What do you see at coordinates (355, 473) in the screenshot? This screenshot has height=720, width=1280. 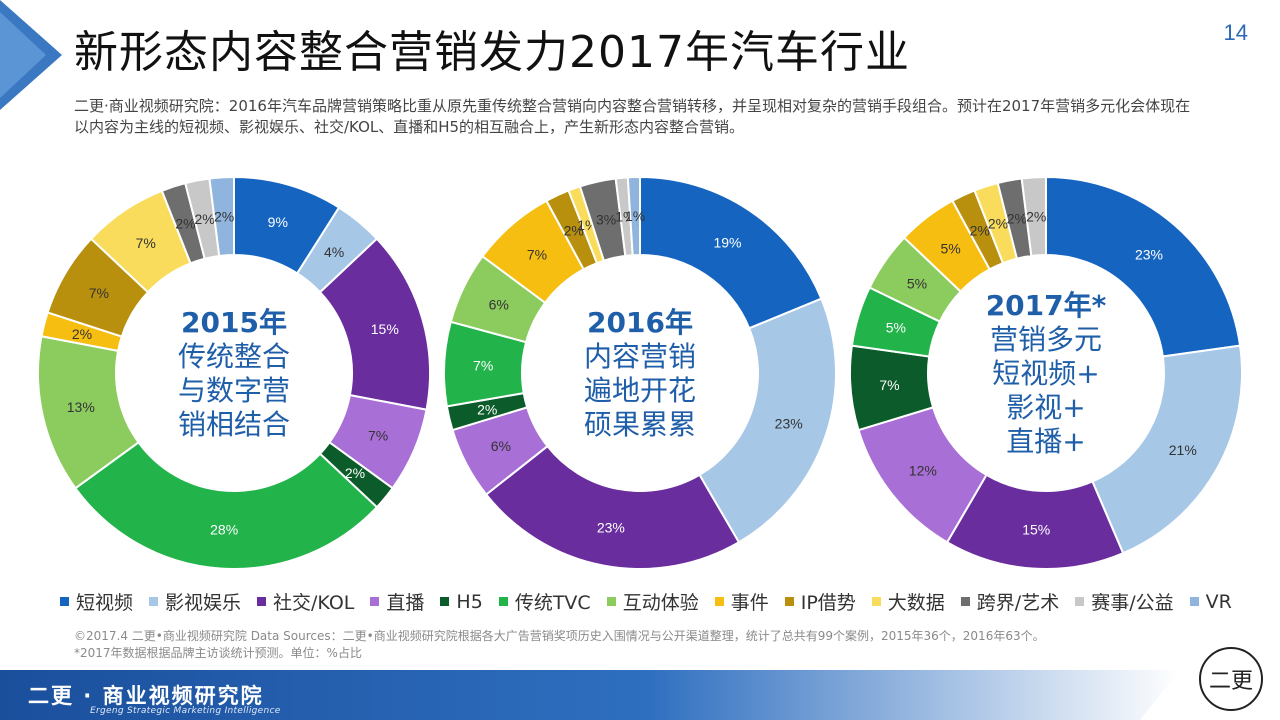 I see `data-label-2015-4: 2%` at bounding box center [355, 473].